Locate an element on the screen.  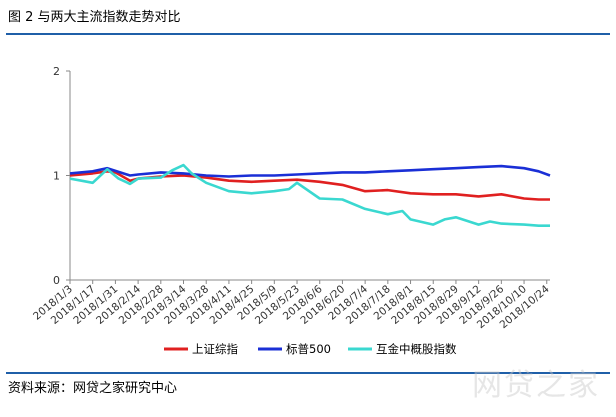
chart-legend: 上证综指 标普500 互金中概股指数 is located at coordinates (310, 349).